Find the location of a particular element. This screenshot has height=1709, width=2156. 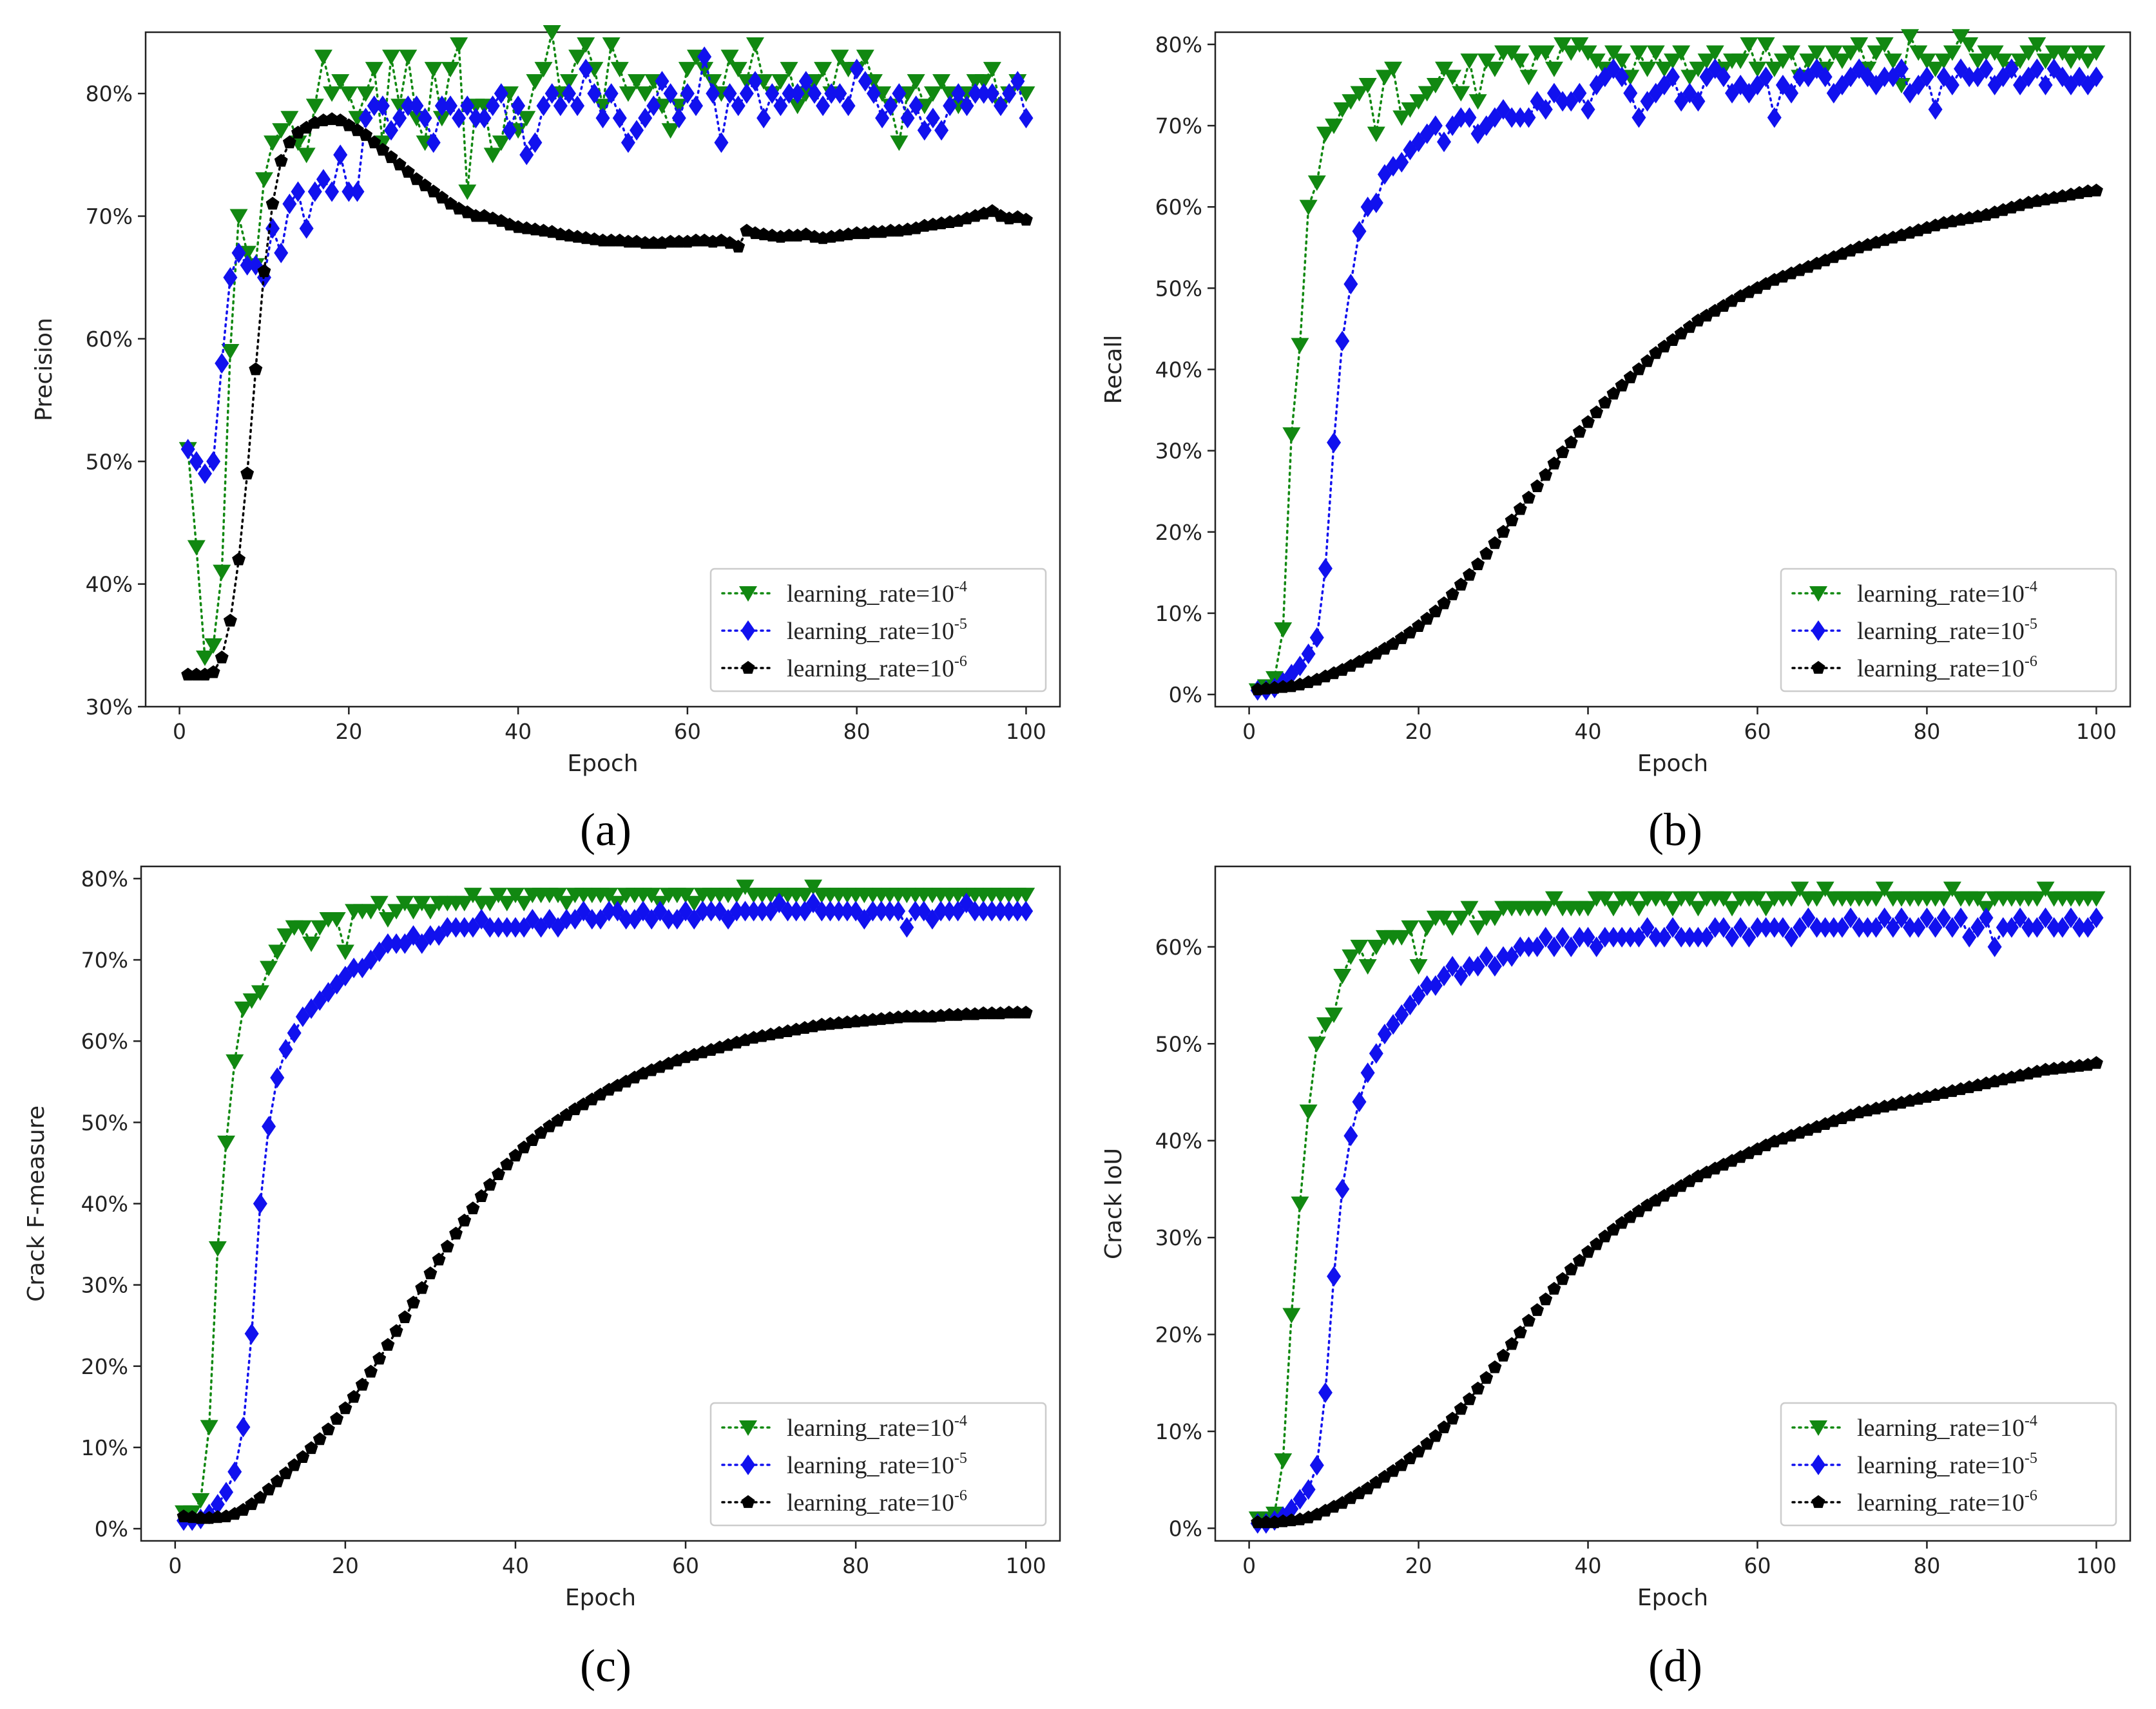

x-axis-label: Epoch is located at coordinates (602, 763).